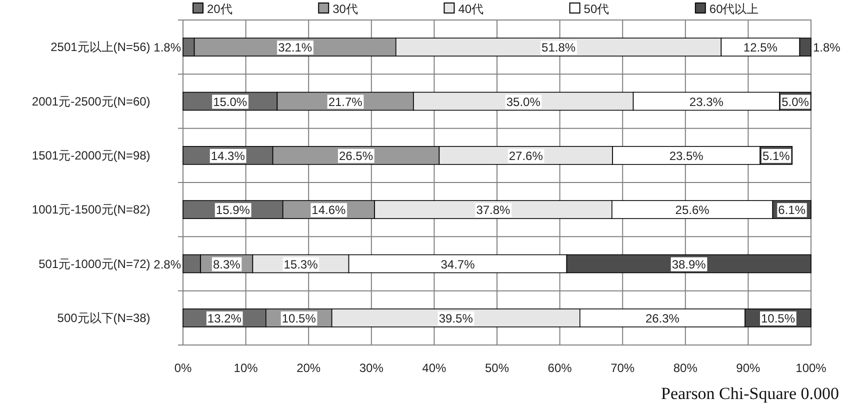  Describe the element at coordinates (497, 368) in the screenshot. I see `x-tick-label: 50%` at that location.